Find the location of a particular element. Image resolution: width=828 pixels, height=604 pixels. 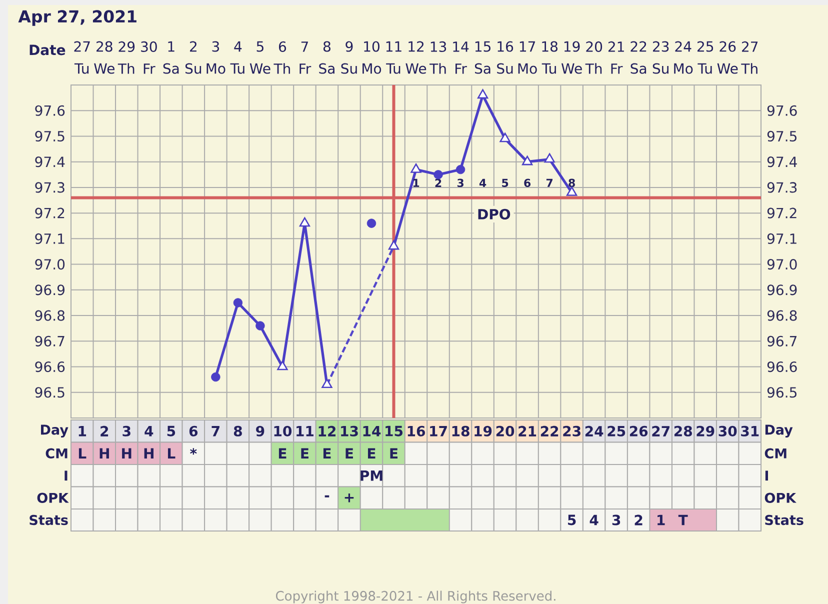

x-tick-label: 18 Tu is located at coordinates (550, 57).